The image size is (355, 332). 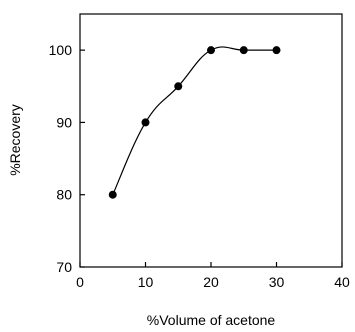 I want to click on x-tick-label: 40, so click(x=342, y=282).